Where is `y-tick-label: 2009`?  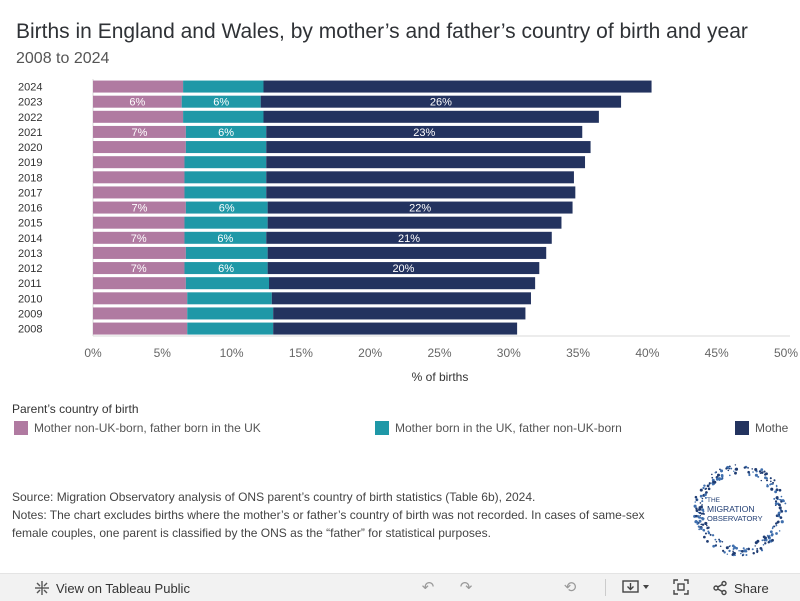
y-tick-label: 2009 is located at coordinates (30, 314).